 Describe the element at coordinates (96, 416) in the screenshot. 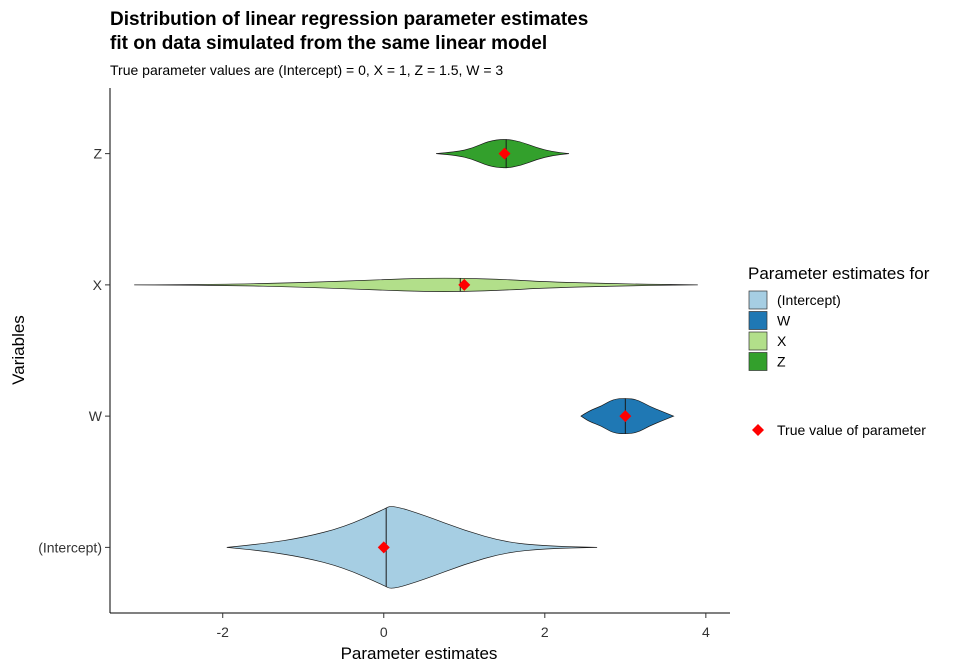

I see `y-tick-label: W` at that location.